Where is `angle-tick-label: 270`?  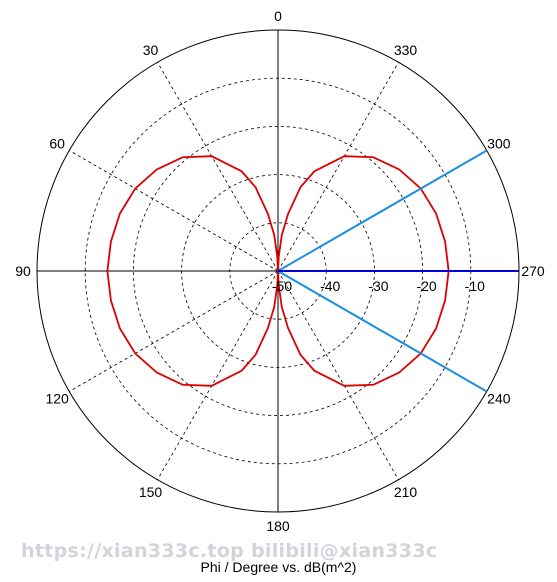
angle-tick-label: 270 is located at coordinates (533, 271).